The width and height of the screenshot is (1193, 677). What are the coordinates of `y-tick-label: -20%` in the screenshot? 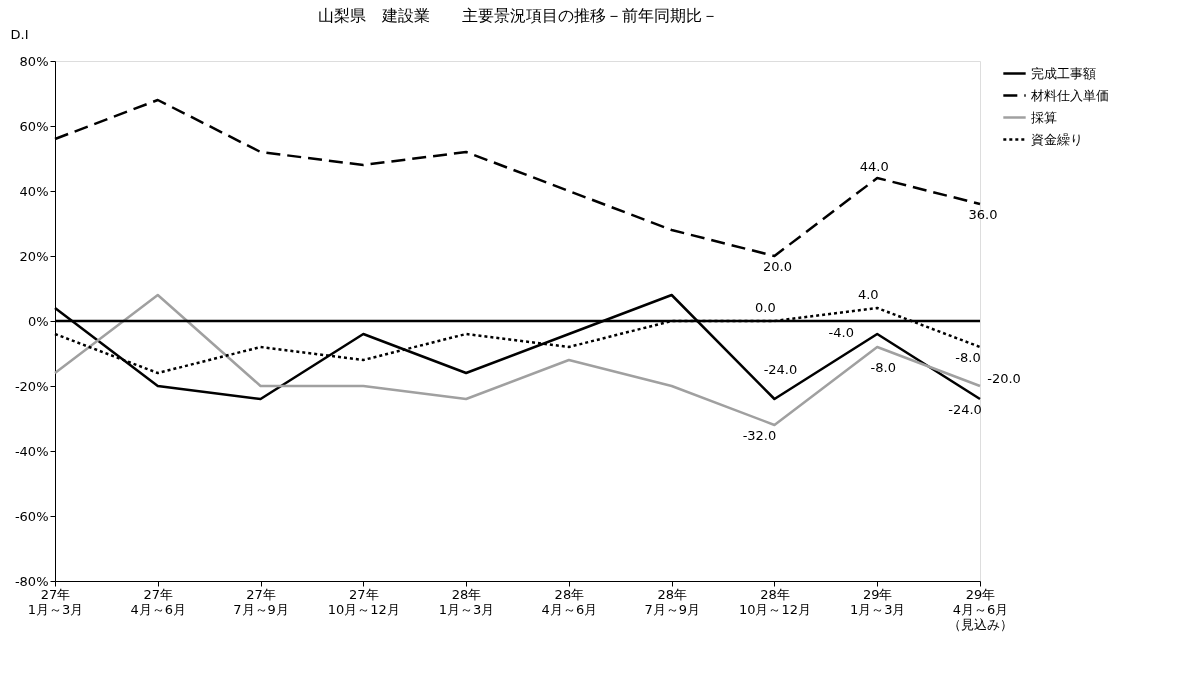 It's located at (31, 386).